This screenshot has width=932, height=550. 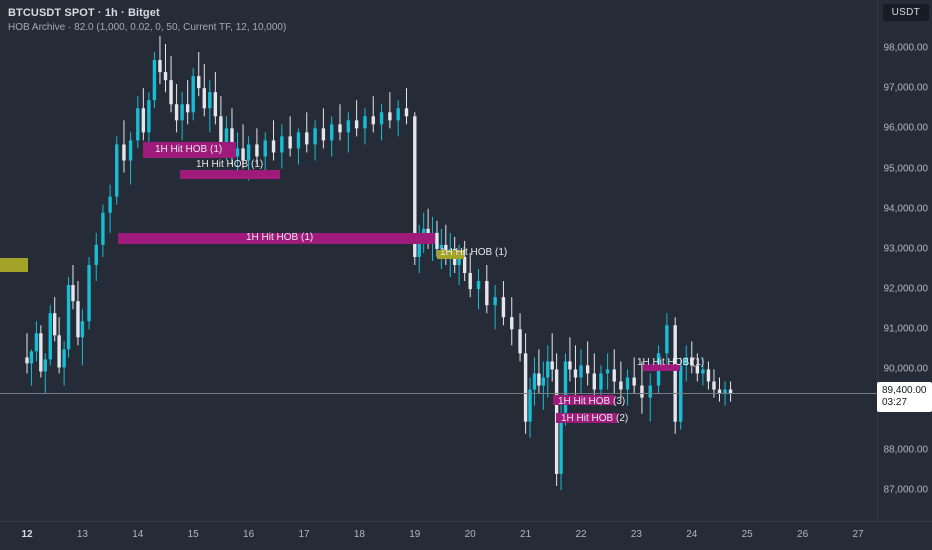 What do you see at coordinates (906, 209) in the screenshot?
I see `price-tick: 94,000.00` at bounding box center [906, 209].